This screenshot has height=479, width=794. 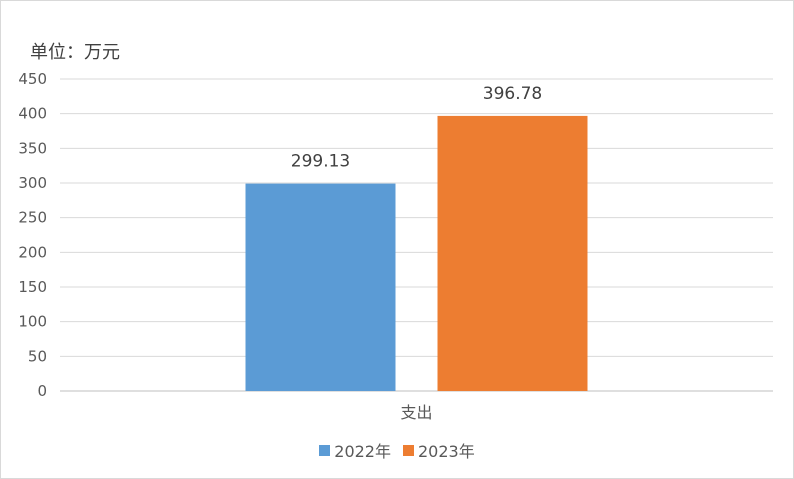 What do you see at coordinates (32, 114) in the screenshot?
I see `y-tick-label-400: 400` at bounding box center [32, 114].